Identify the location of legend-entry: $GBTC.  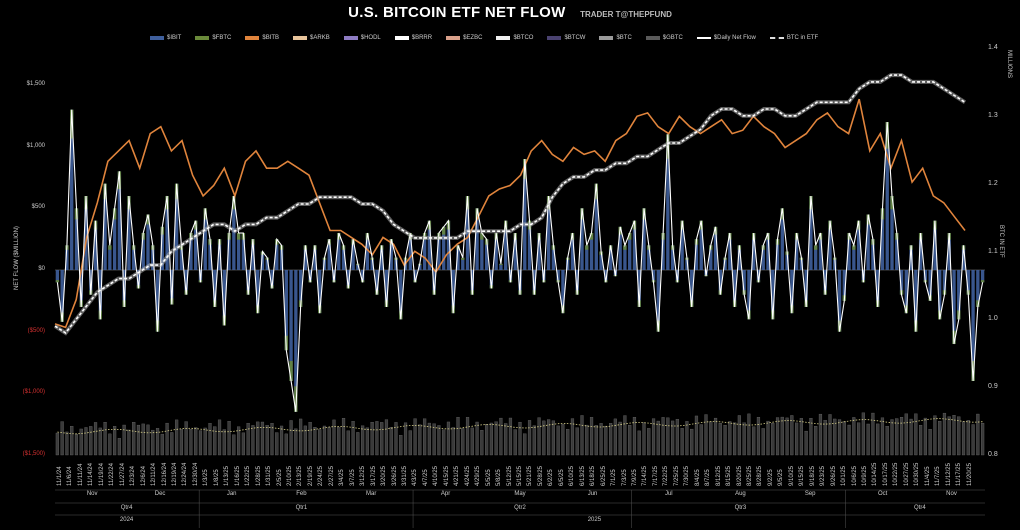
(664, 38).